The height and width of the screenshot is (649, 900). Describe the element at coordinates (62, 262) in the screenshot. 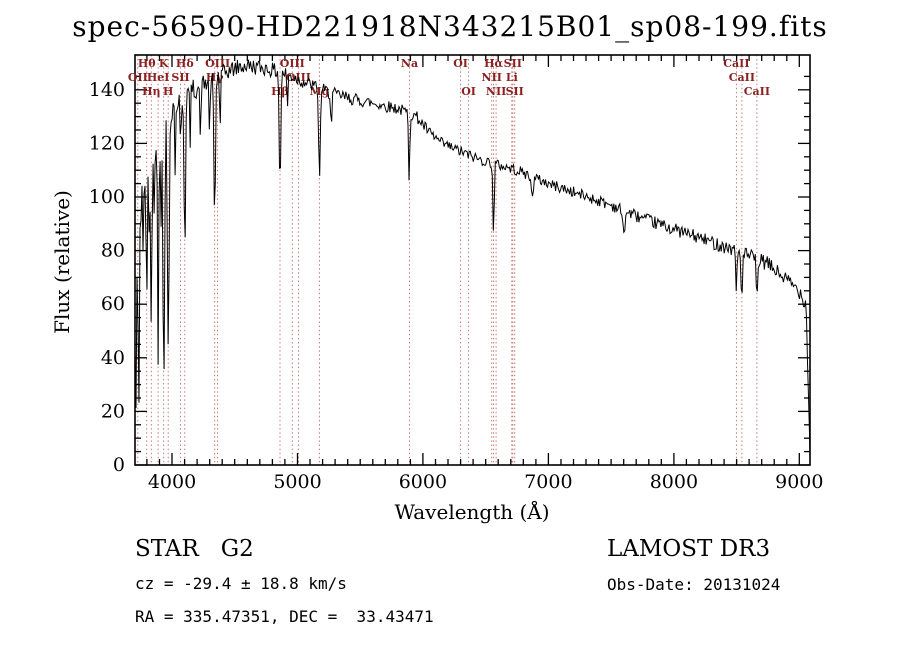

I see `y-axis-title: Flux (relative)` at that location.